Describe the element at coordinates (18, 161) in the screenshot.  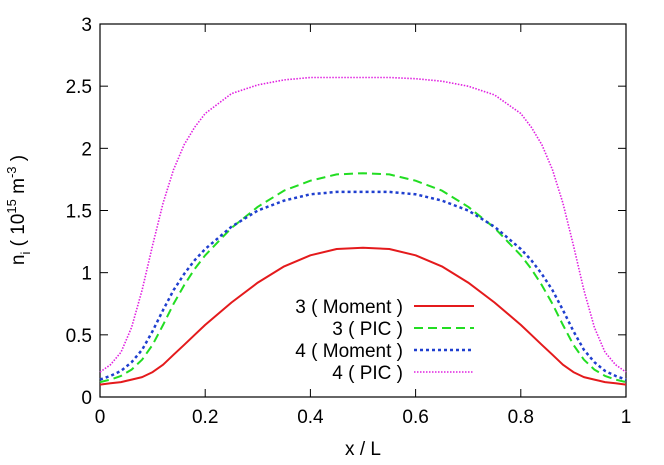
I see `y-axis-title-close: )` at that location.